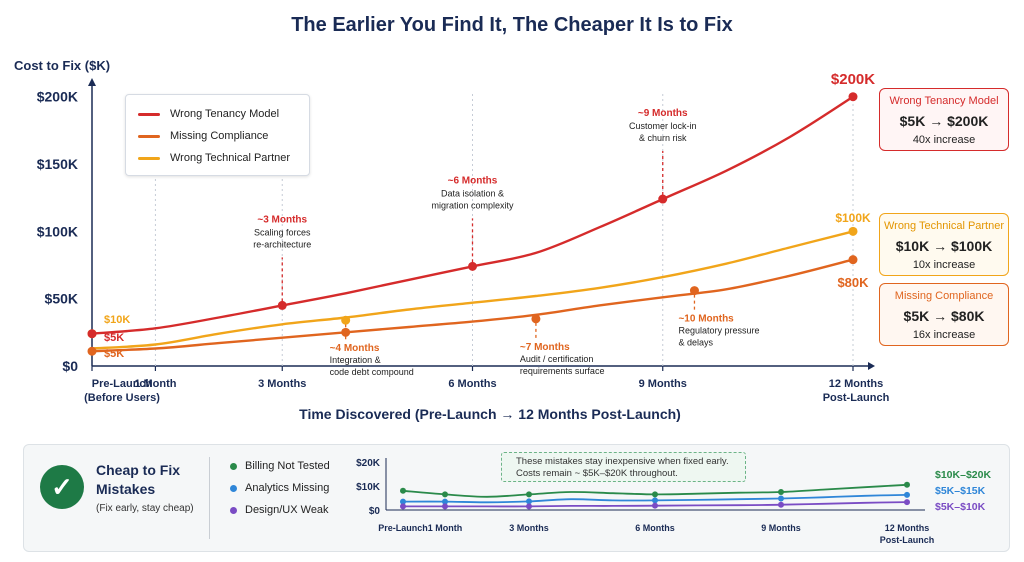  I want to click on summary-box-title: Missing Compliance, so click(944, 296).